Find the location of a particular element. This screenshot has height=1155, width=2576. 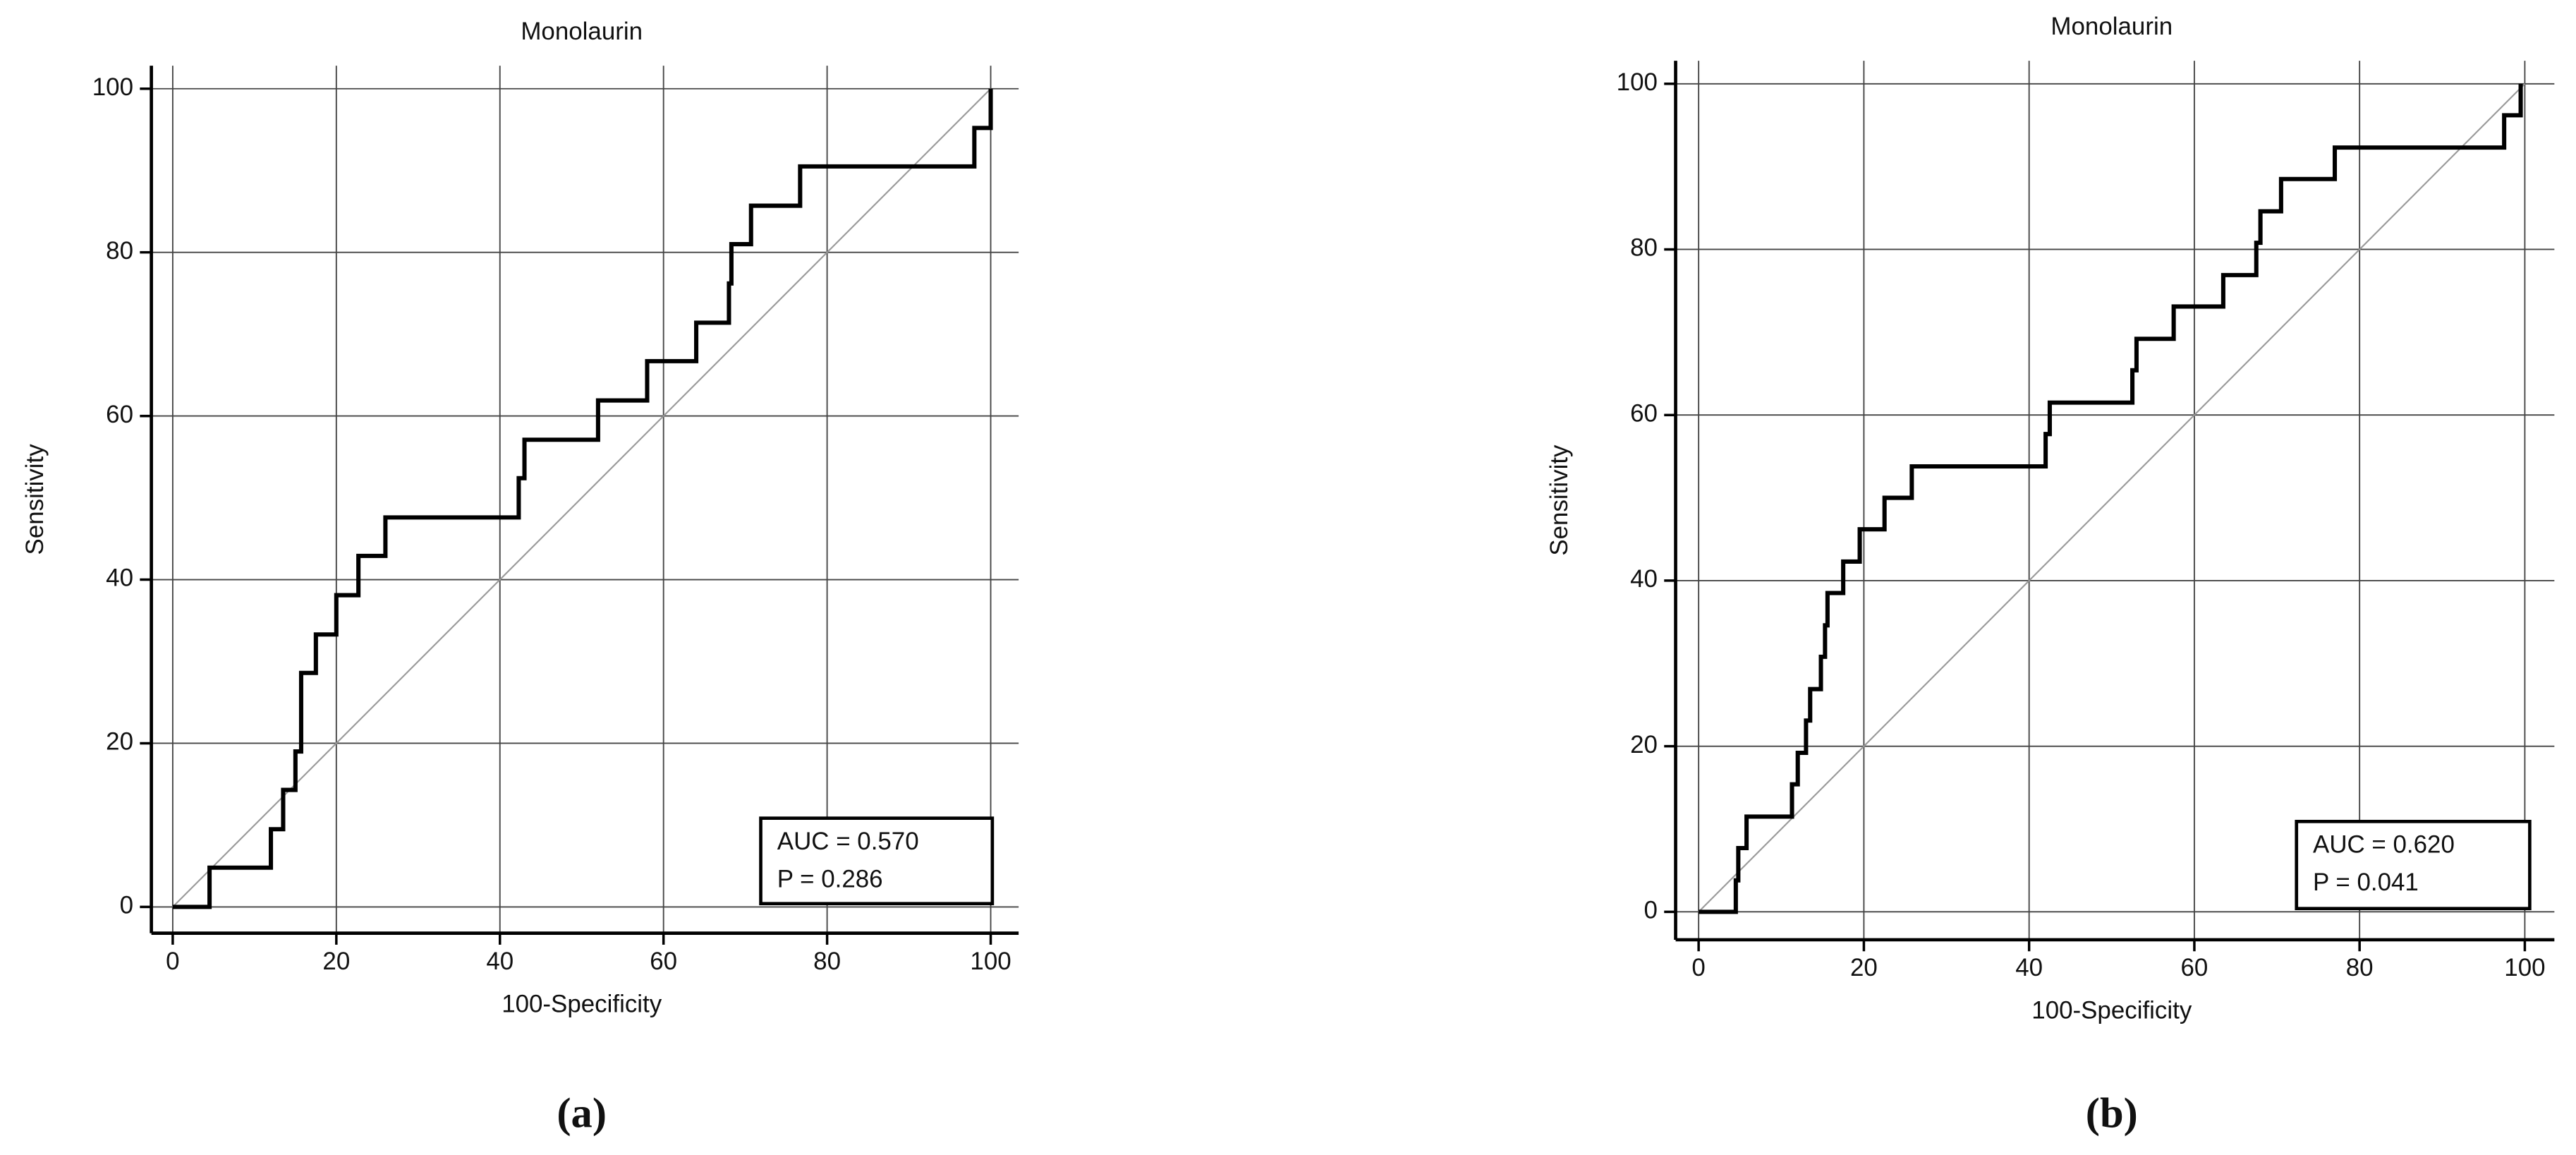

annotation: P = 0.286 is located at coordinates (830, 879).